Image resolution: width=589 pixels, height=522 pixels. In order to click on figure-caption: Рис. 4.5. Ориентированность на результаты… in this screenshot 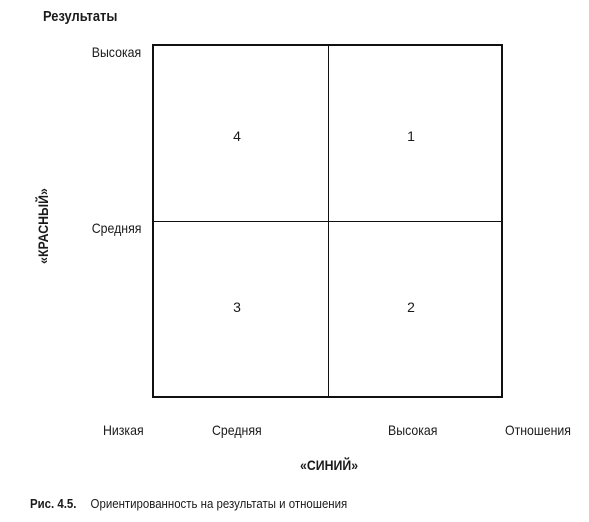, I will do `click(188, 503)`.